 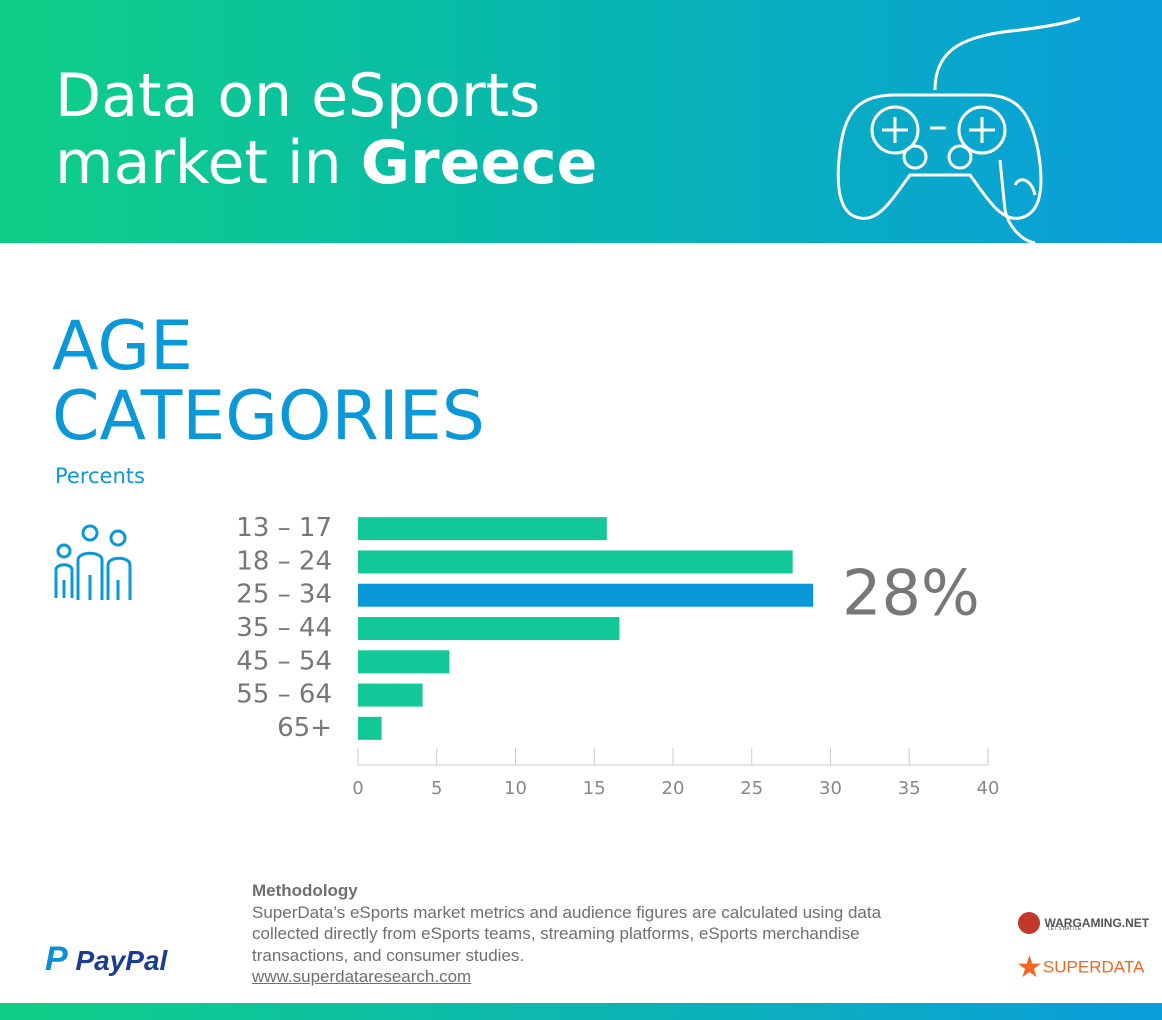 What do you see at coordinates (751, 788) in the screenshot?
I see `x-tick-label: 25` at bounding box center [751, 788].